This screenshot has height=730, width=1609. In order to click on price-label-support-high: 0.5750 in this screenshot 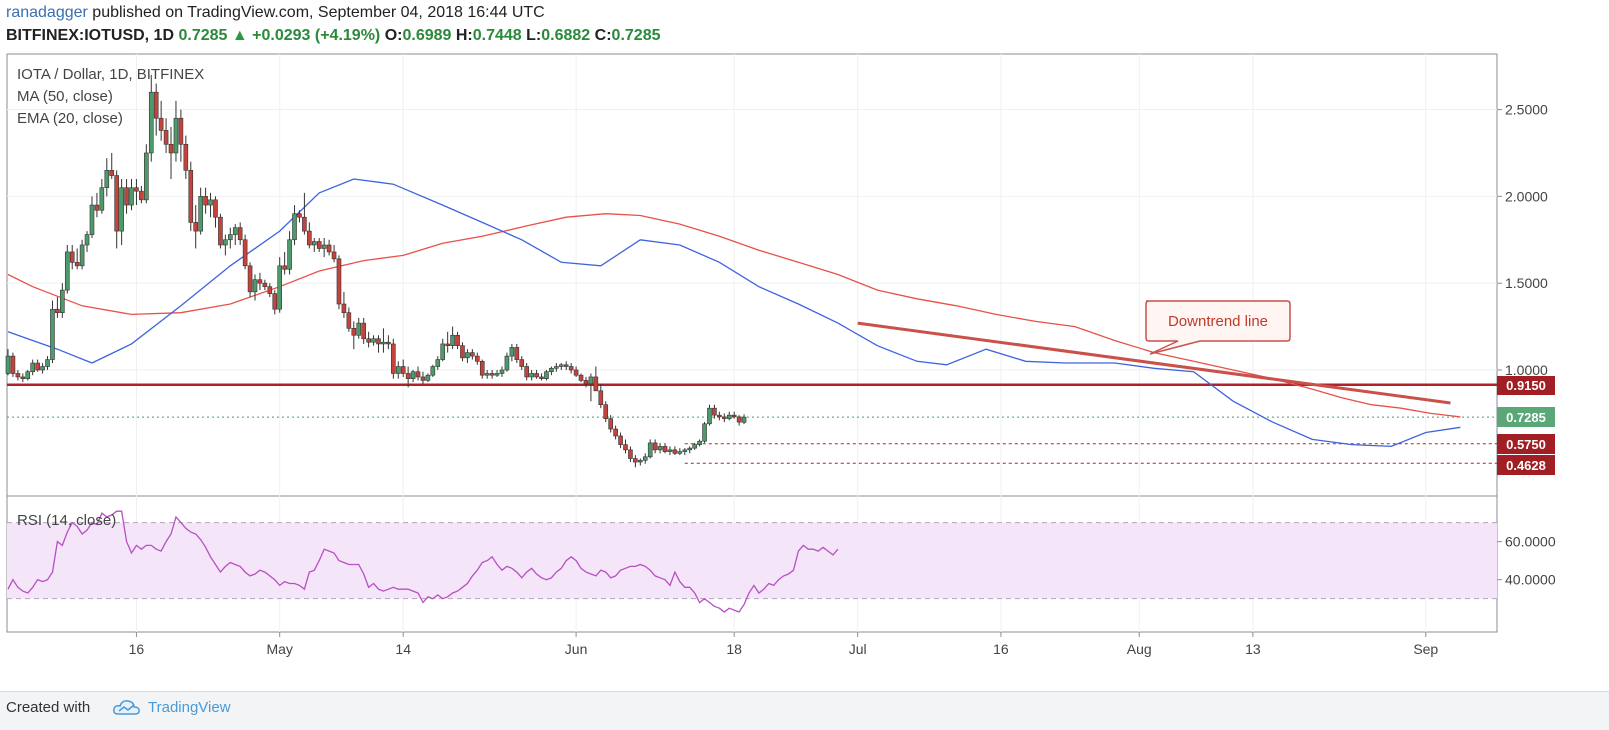, I will do `click(1526, 444)`.